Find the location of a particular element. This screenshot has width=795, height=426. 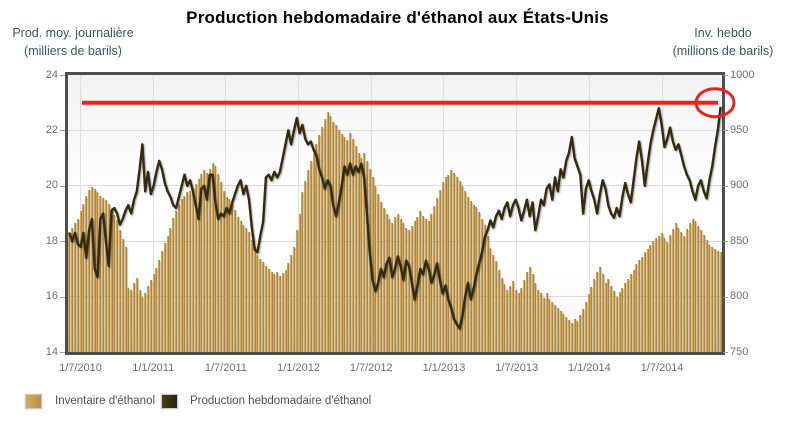

left-axis-title-line1: Prod. moy. journalière is located at coordinates (73, 33).